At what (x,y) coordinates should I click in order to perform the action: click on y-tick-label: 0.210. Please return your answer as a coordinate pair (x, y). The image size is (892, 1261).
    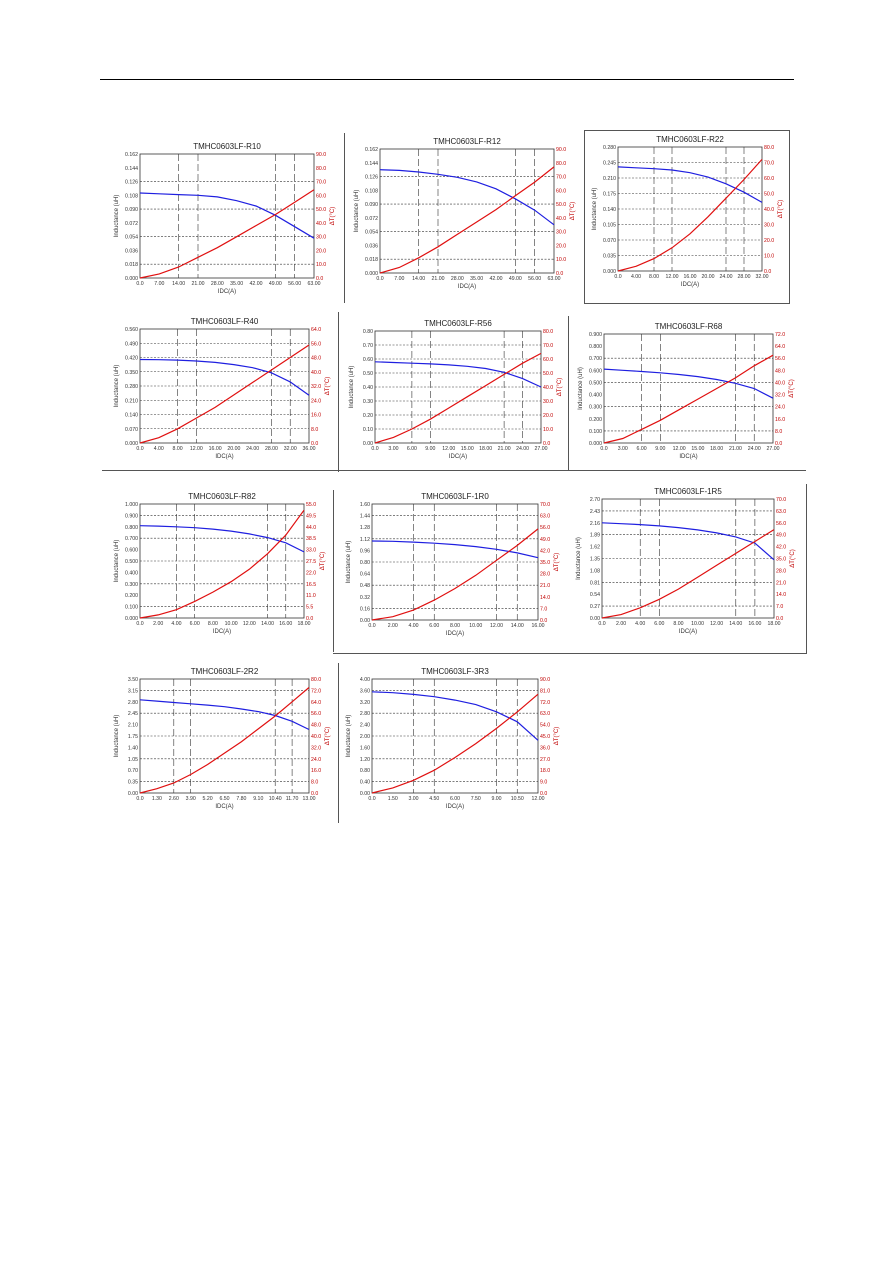
    Looking at the image, I should click on (609, 179).